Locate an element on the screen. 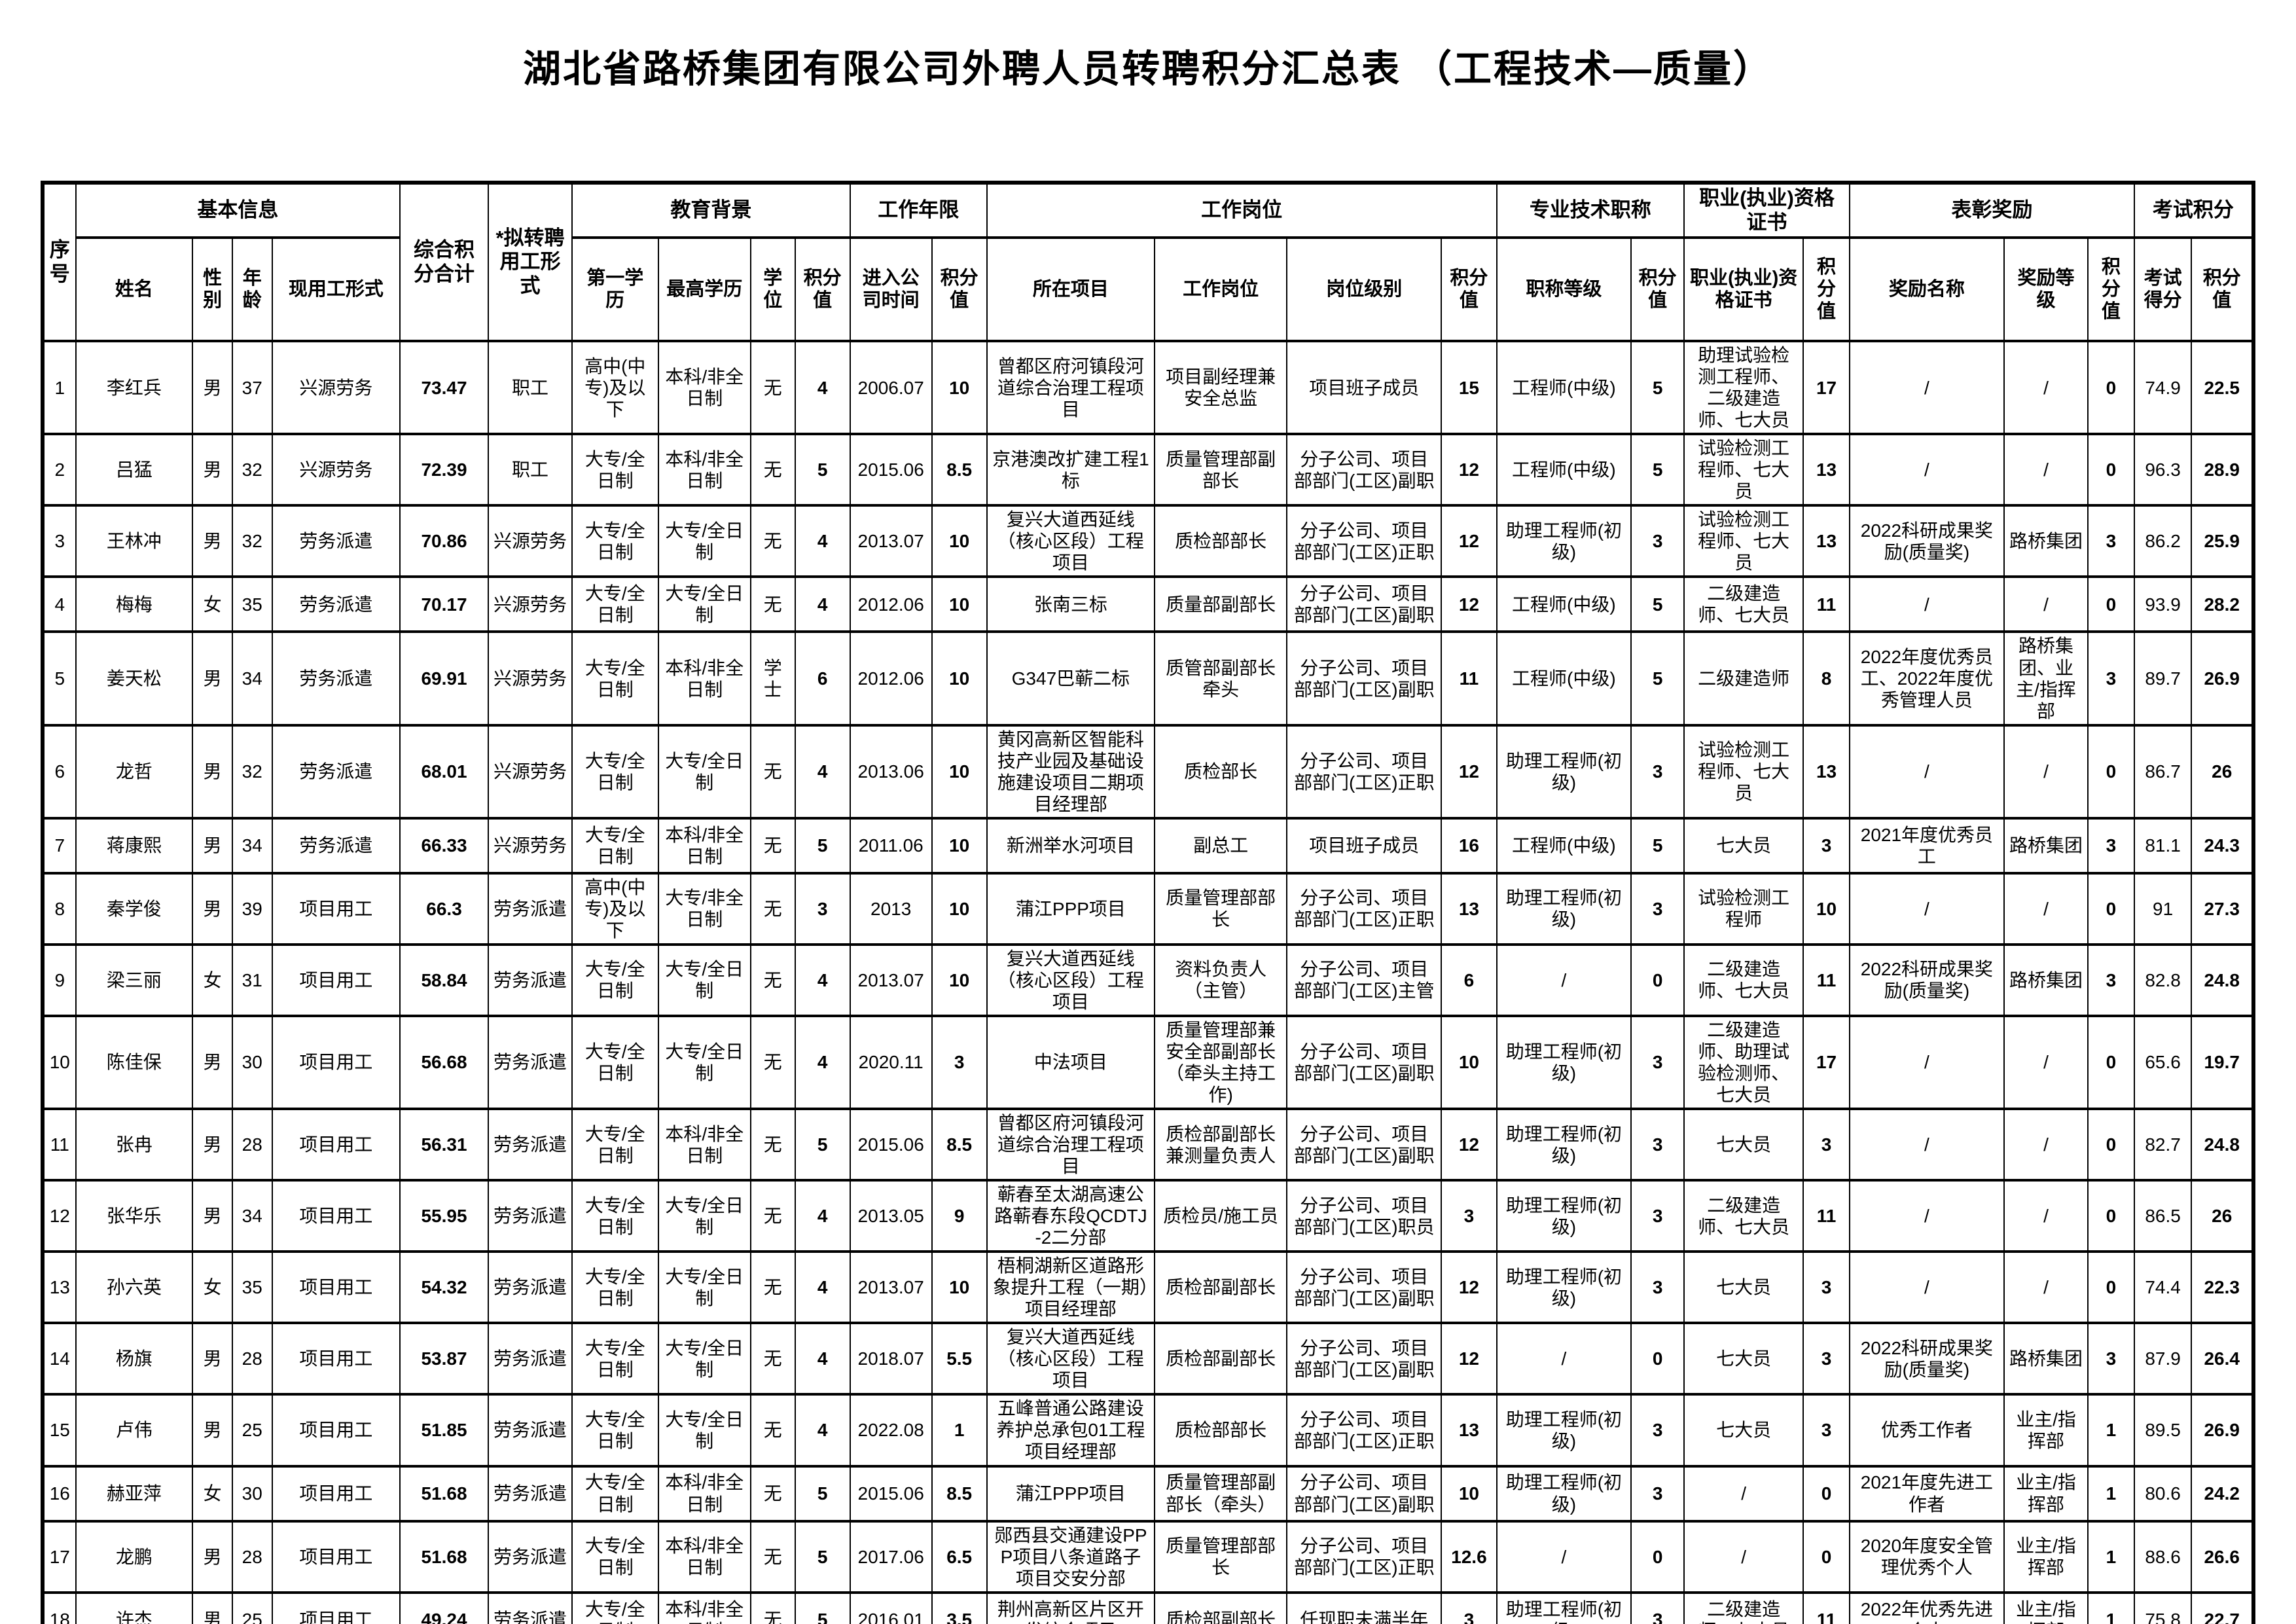  header-group-basic-info: 基本信息 is located at coordinates (238, 210).